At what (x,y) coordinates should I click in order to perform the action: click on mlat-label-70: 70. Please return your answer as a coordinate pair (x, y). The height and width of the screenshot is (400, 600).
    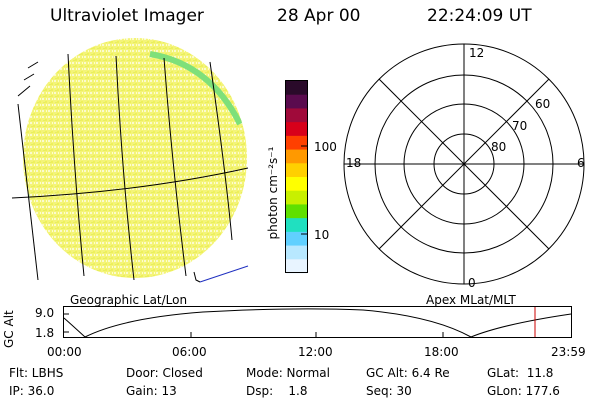
    Looking at the image, I should click on (520, 126).